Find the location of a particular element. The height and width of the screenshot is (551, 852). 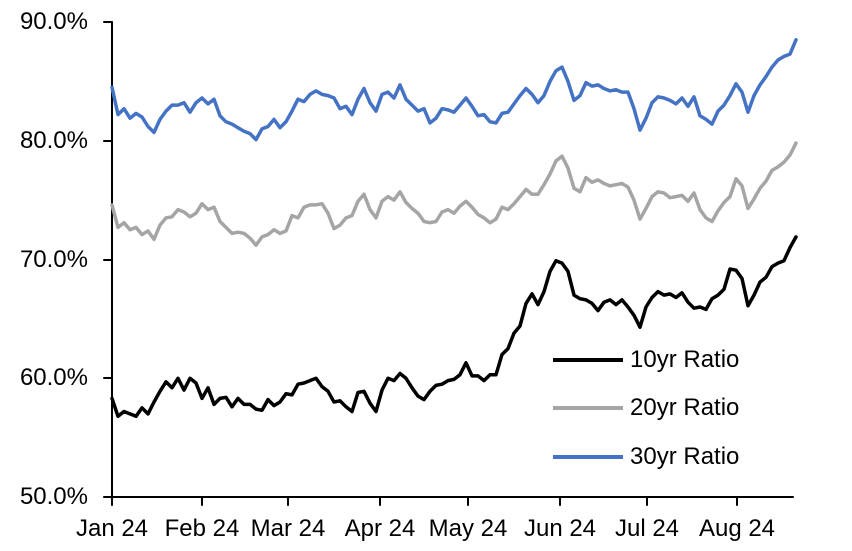

legend-item-20yr: 20yr Ratio is located at coordinates (646, 408).